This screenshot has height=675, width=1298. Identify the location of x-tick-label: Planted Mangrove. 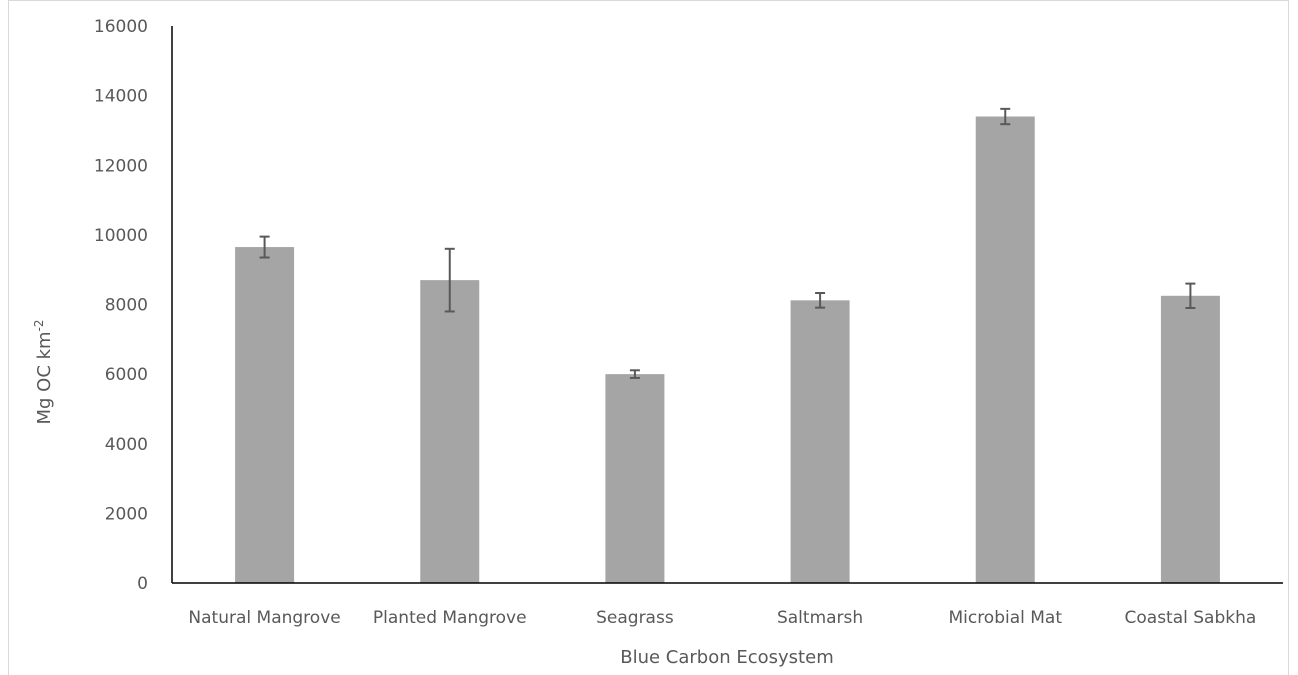
(450, 618).